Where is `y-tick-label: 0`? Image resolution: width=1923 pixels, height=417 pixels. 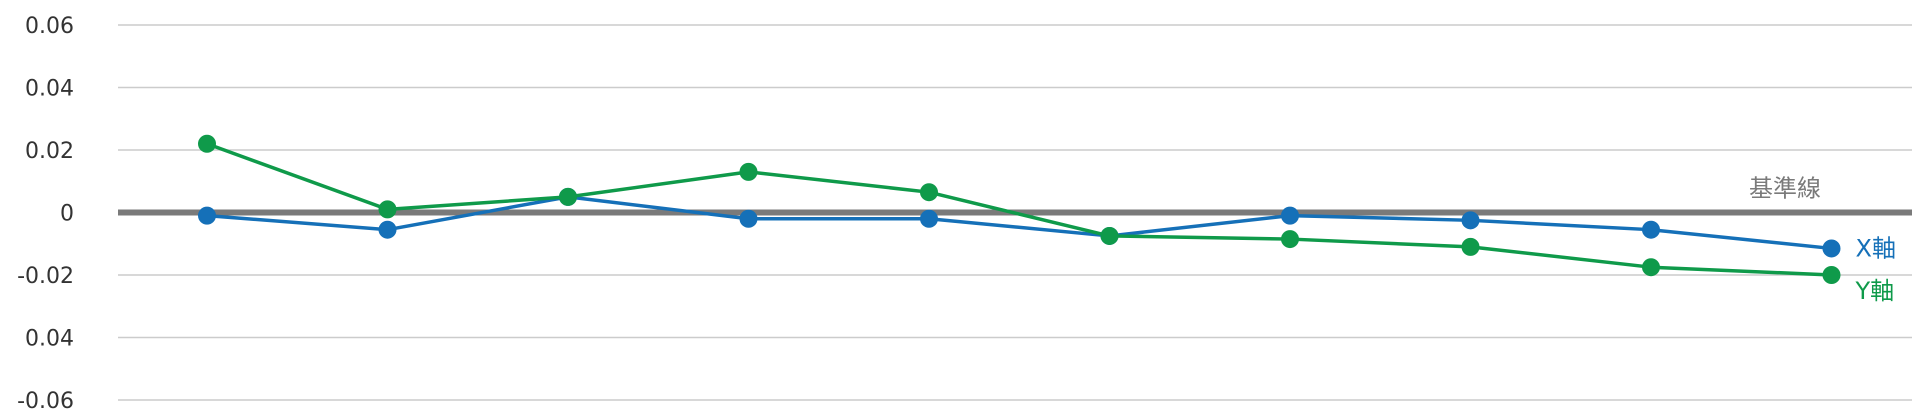
y-tick-label: 0 is located at coordinates (67, 214).